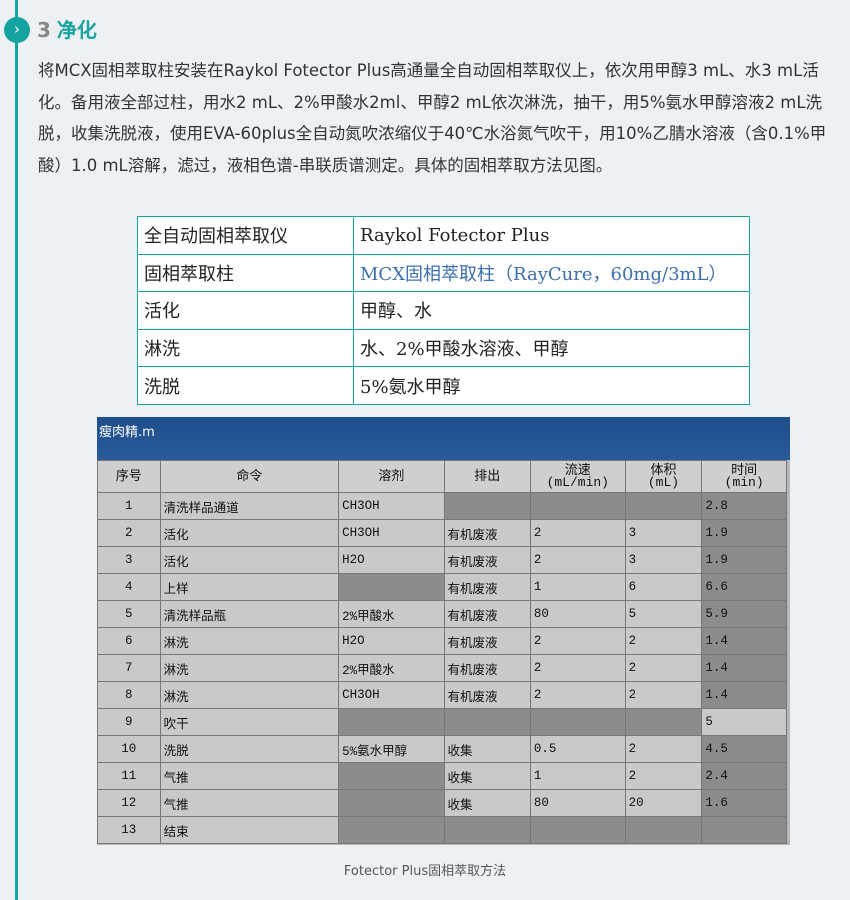 The image size is (850, 900). What do you see at coordinates (245, 310) in the screenshot?
I see `info-label: 活化` at bounding box center [245, 310].